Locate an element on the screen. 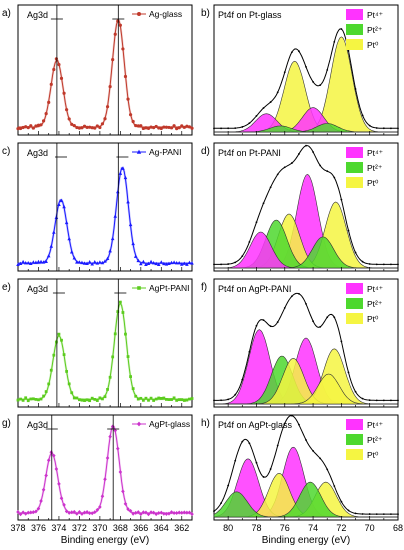 This screenshot has height=550, width=404. panel-inset-h: Pt4f on AgPt-glass is located at coordinates (255, 425).